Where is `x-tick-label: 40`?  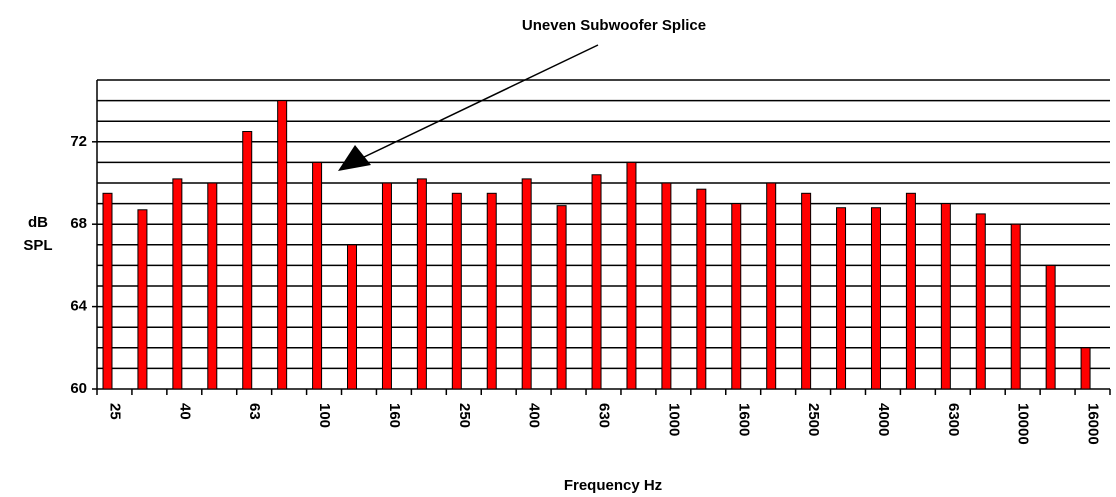
x-tick-label: 40 is located at coordinates (184, 411).